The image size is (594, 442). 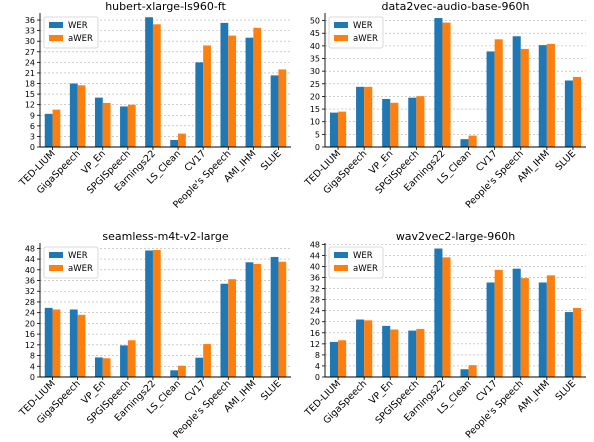 I want to click on y-tick-label: 25, so click(x=315, y=84).